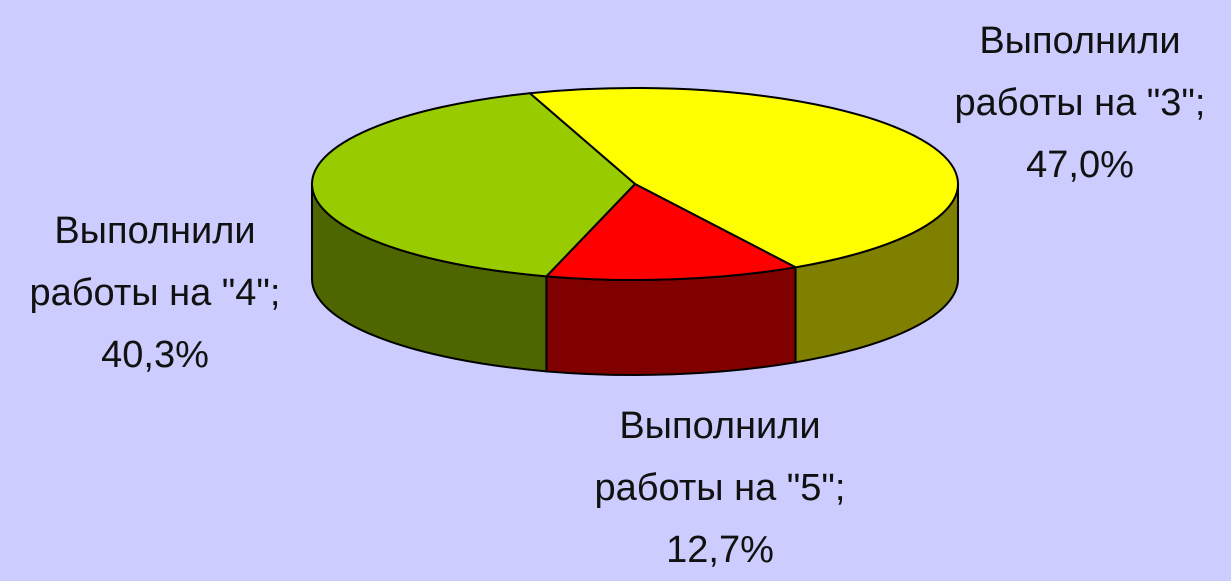 The width and height of the screenshot is (1231, 581). I want to click on slice-label: Выполнили работы на "5"; 12,7%, so click(720, 488).